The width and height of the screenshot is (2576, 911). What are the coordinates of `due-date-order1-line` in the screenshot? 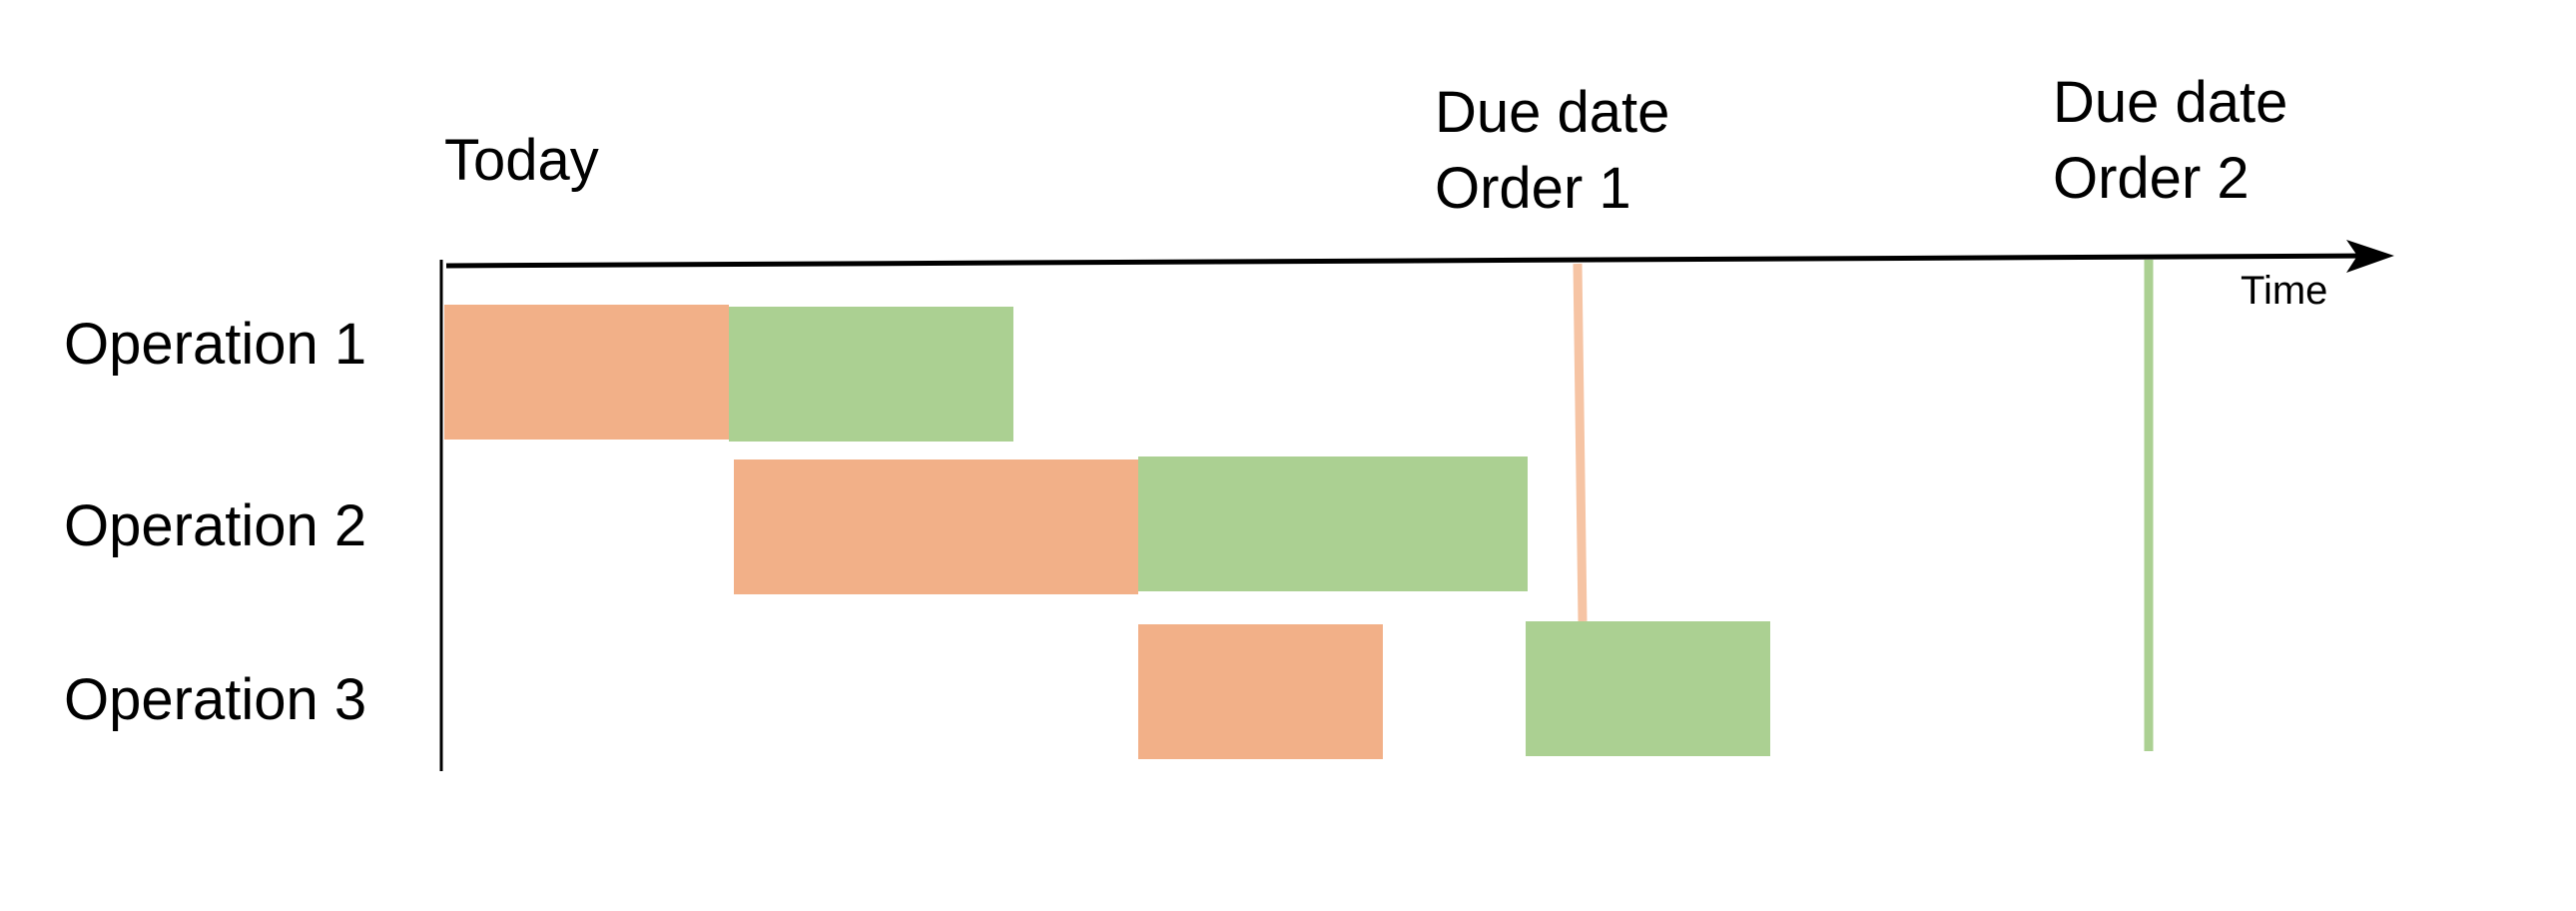 It's located at (1580, 442).